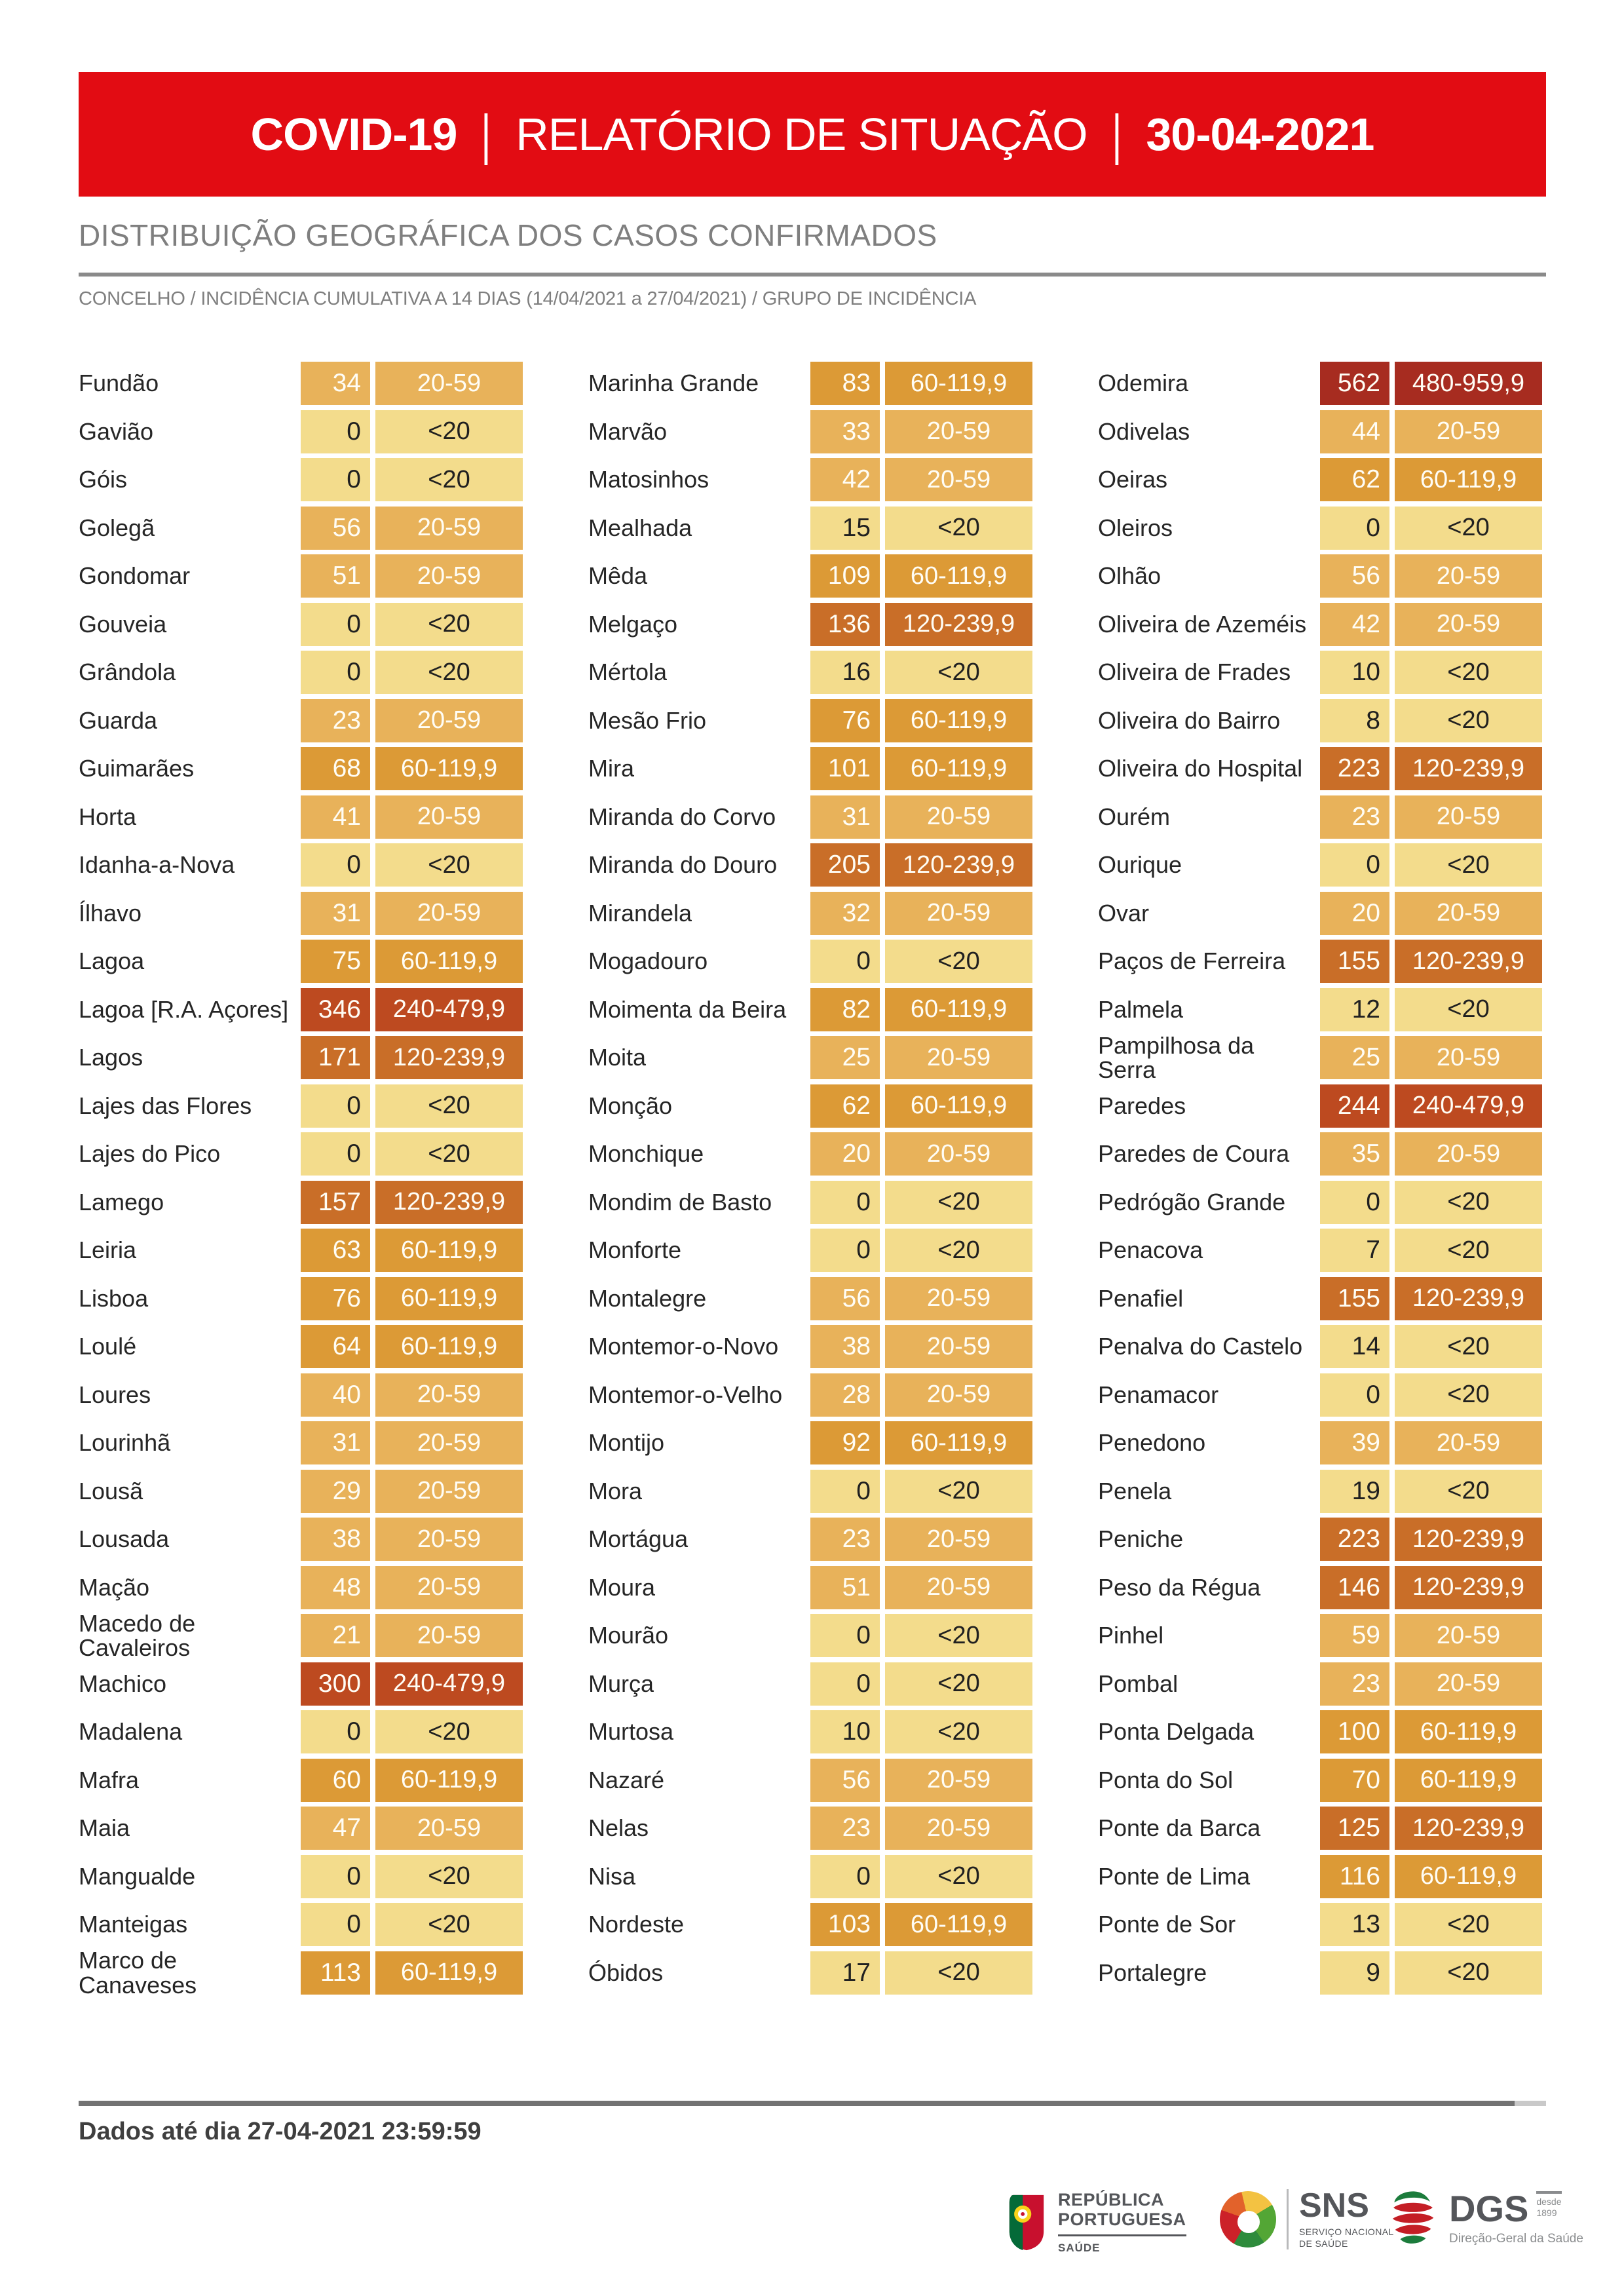 Image resolution: width=1624 pixels, height=2296 pixels. I want to click on table-row: Leiria 63 60-119,9, so click(303, 1250).